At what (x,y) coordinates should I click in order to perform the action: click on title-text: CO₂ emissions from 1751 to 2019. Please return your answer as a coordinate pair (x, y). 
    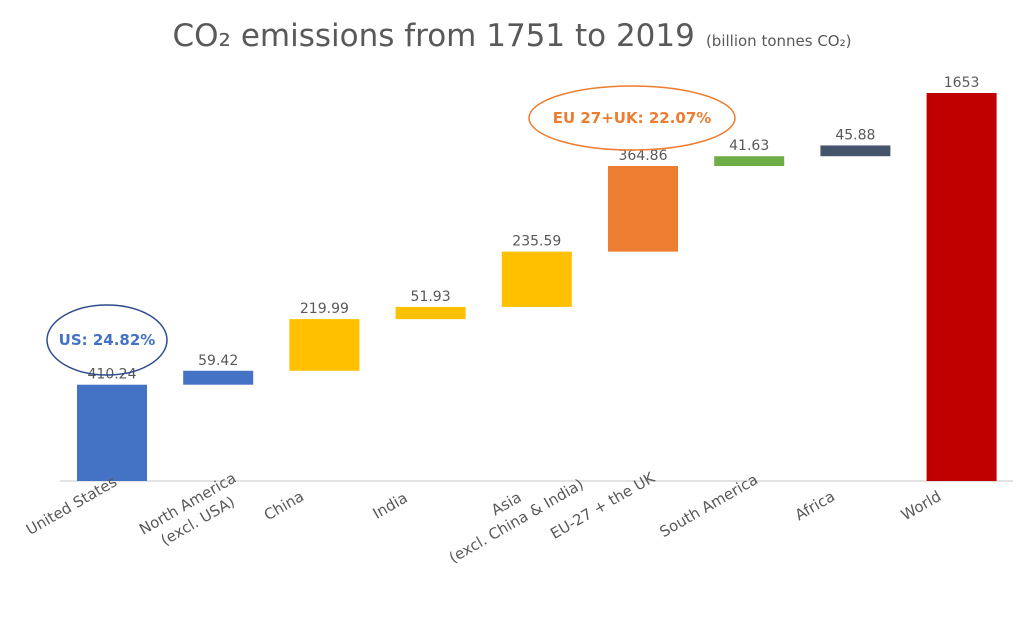
    Looking at the image, I should click on (434, 36).